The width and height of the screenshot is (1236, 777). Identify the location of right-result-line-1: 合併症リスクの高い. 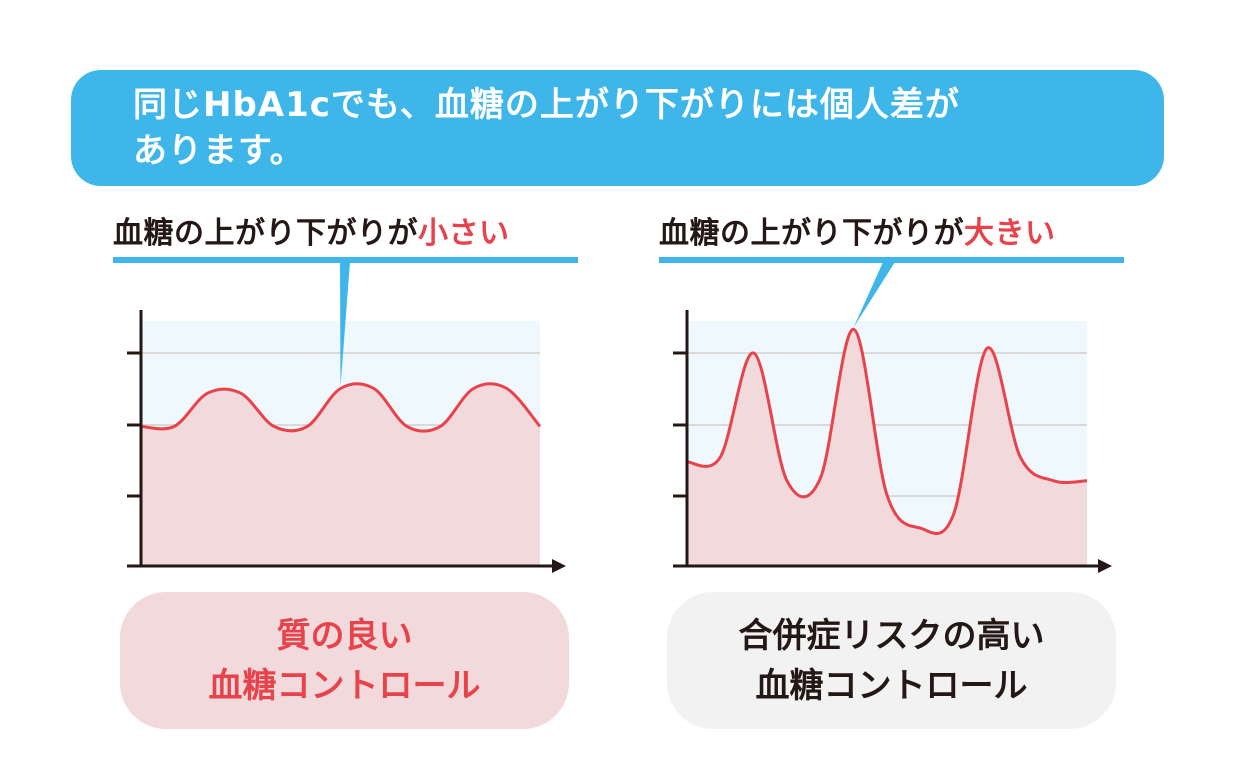
(891, 635).